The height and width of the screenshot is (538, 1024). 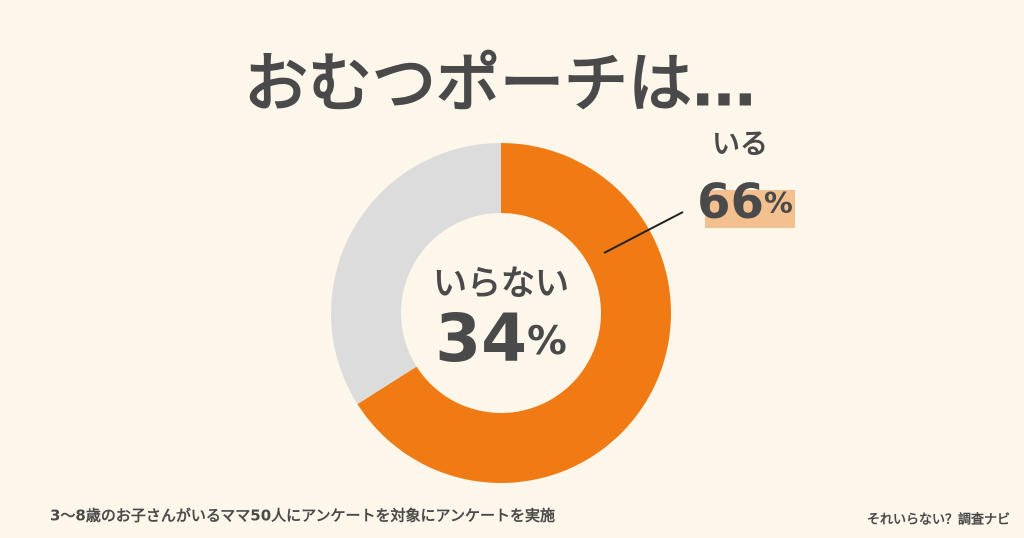 I want to click on slice-label: いる, so click(x=740, y=143).